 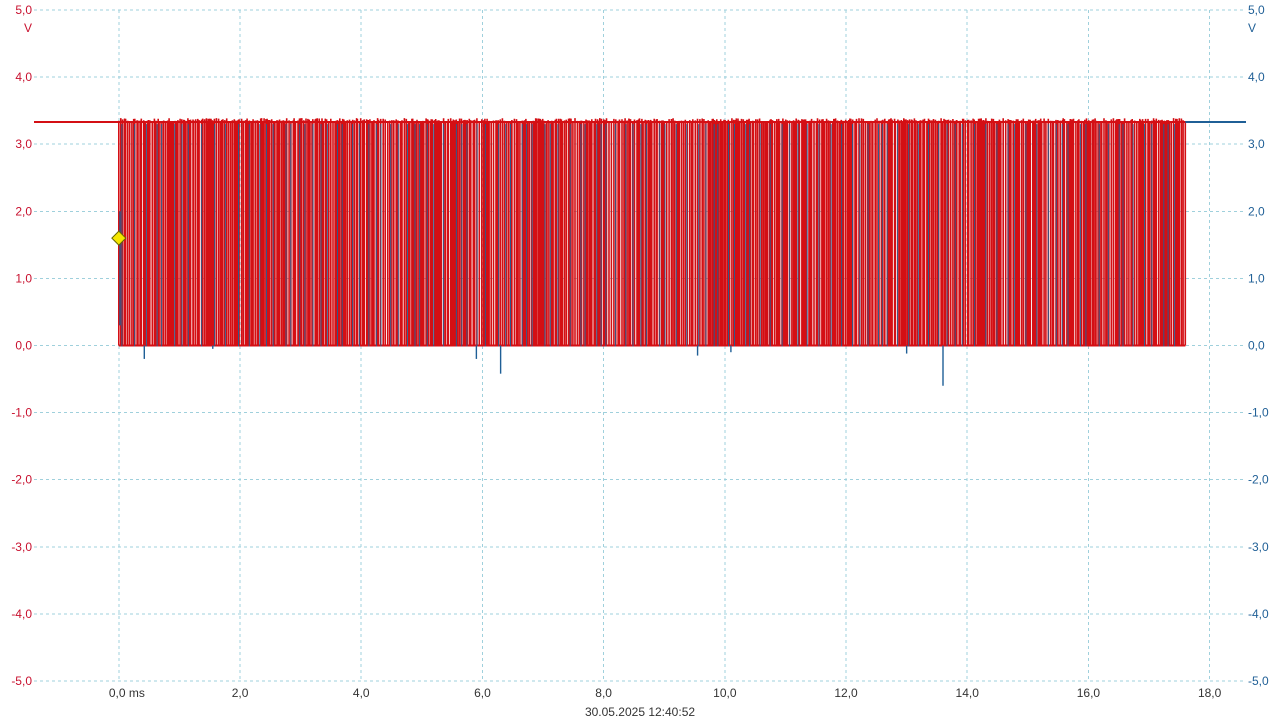 I want to click on right-y-axis: 5,0 4,0 3,0 2,0 1,0 0,0 -1,0 -2,0 -3,0 -4,0 -5,0 V, so click(x=1258, y=345).